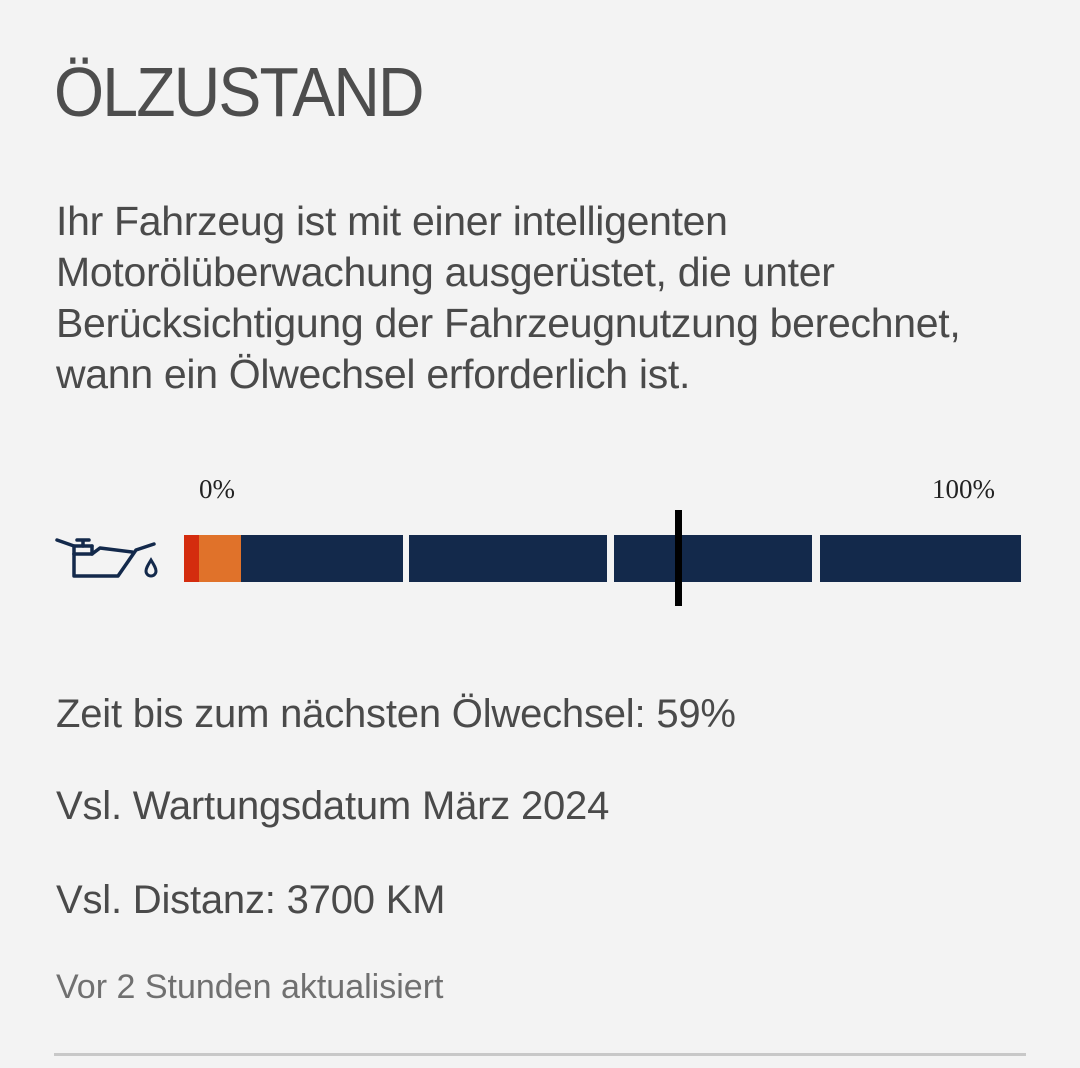 This screenshot has width=1080, height=1068. I want to click on oil-life-gauge, so click(602, 558).